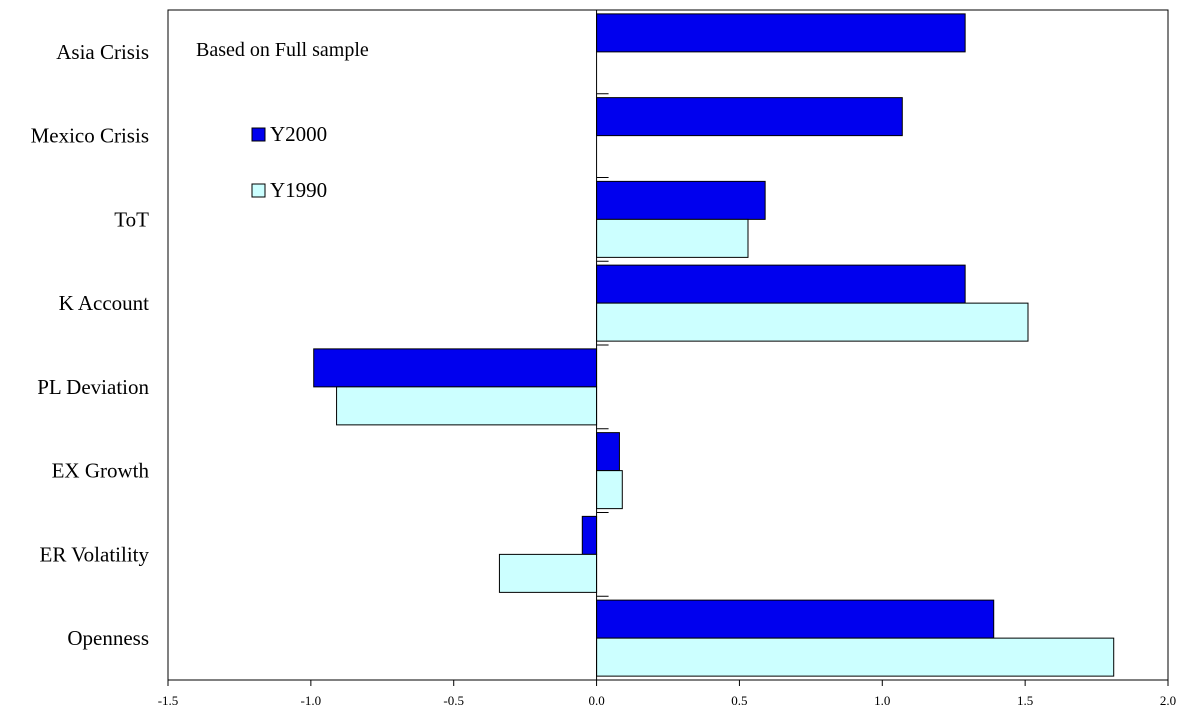 Image resolution: width=1188 pixels, height=715 pixels. What do you see at coordinates (168, 700) in the screenshot?
I see `x-tick-label: -1.5` at bounding box center [168, 700].